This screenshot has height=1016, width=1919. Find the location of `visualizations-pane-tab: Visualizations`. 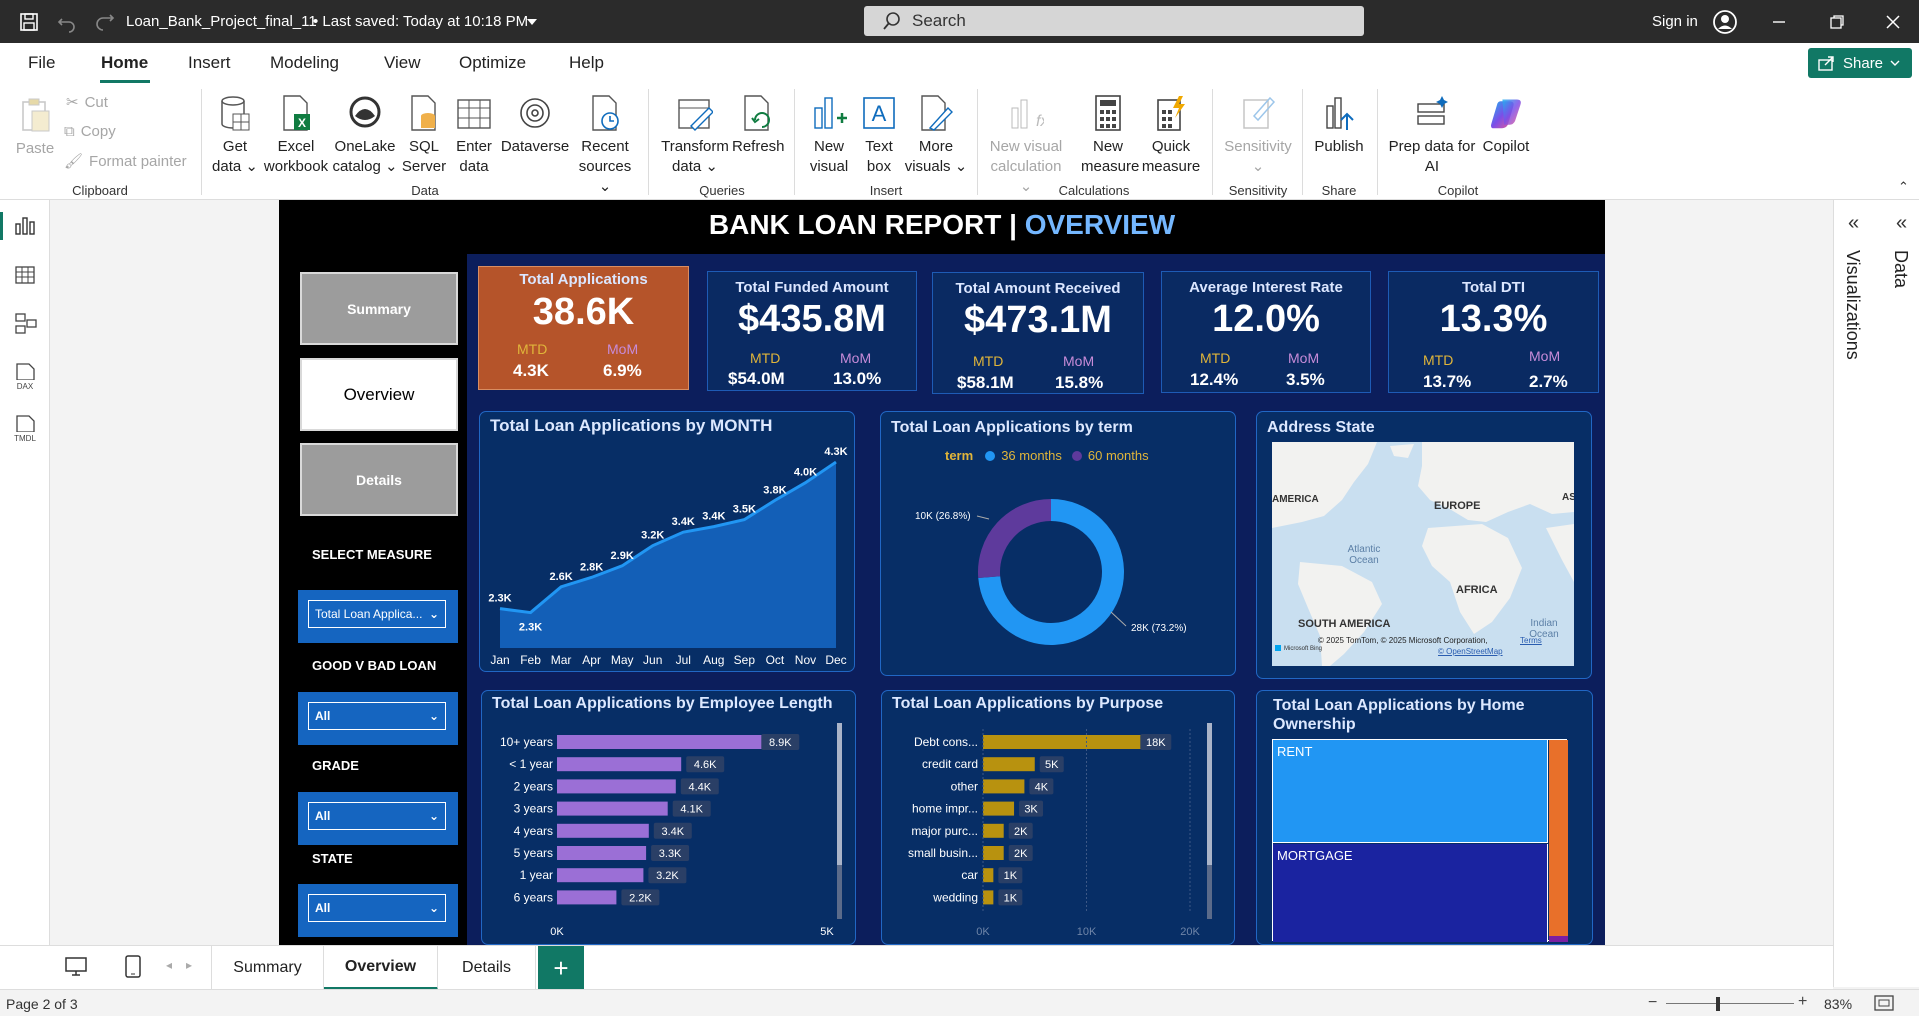

visualizations-pane-tab: Visualizations is located at coordinates (1853, 305).